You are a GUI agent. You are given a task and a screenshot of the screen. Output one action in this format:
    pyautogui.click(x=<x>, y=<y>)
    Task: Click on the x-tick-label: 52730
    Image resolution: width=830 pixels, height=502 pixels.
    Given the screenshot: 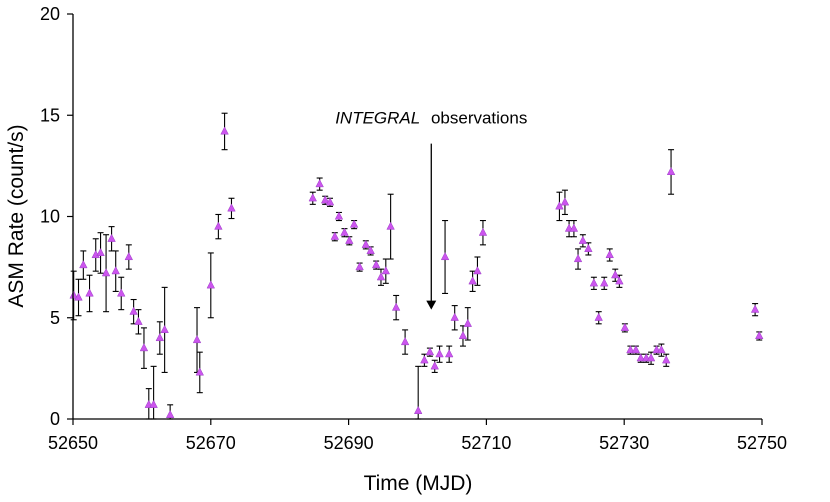 What is the action you would take?
    pyautogui.click(x=624, y=443)
    